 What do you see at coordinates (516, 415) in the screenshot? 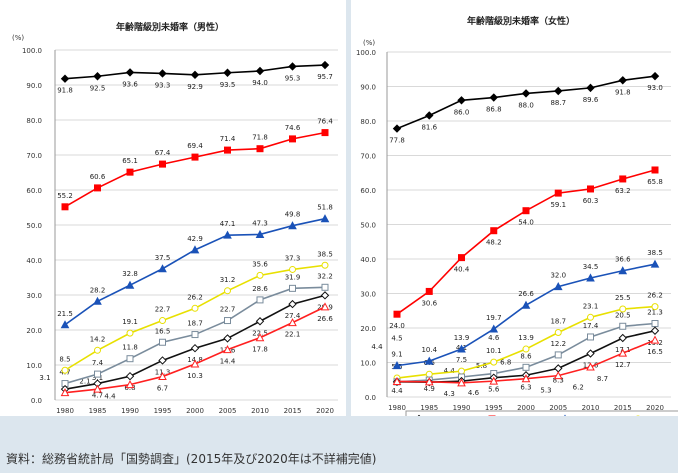
I see `legend-label: 25-29歳` at bounding box center [516, 415].